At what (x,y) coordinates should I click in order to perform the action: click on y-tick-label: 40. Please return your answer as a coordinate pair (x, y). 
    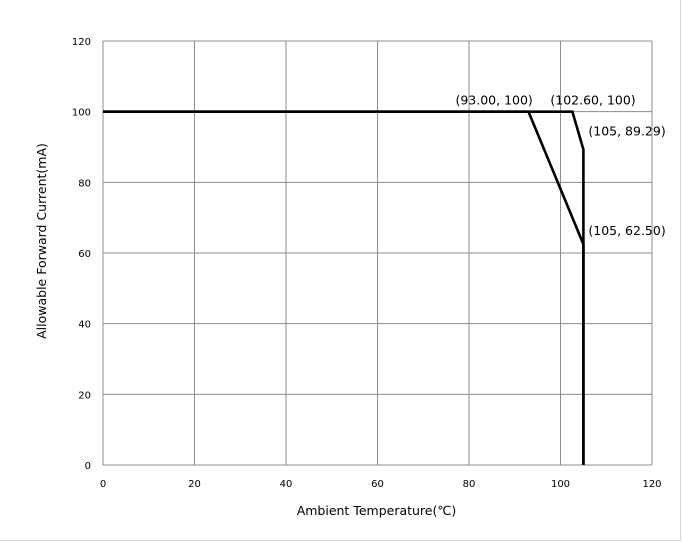
    Looking at the image, I should click on (84, 325).